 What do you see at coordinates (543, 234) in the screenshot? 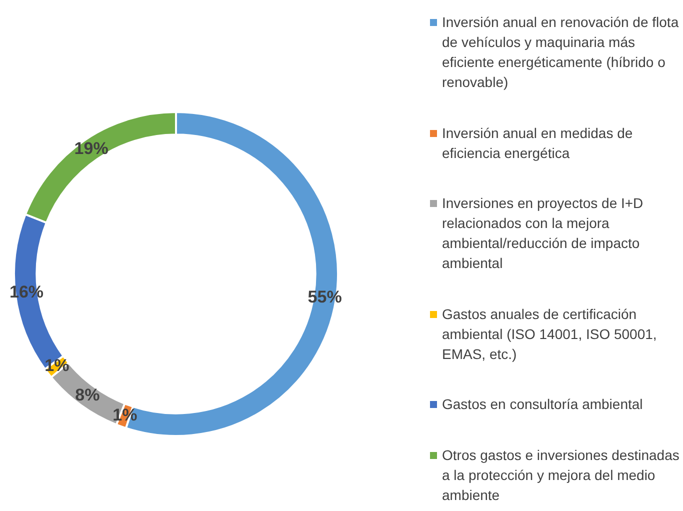
I see `legend-label: Inversiones en proyectos de I+D relacionados con la mejora ambiental/reducción de impacto ambiental` at bounding box center [543, 234].